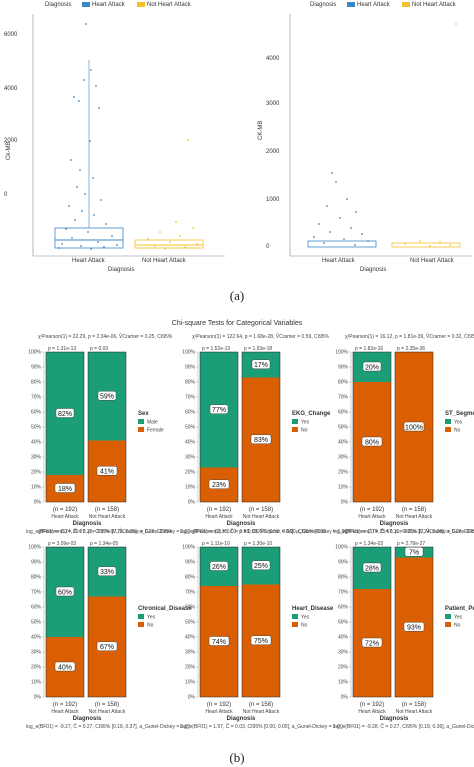 This screenshot has height=767, width=474. I want to click on bar-label-top-not-heart-attack: 7%, so click(414, 553).